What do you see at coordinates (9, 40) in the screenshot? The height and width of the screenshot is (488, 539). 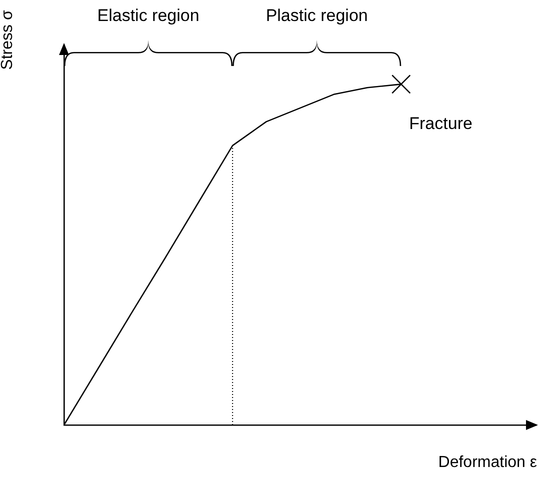 I see `y-axis-title: Stress σ` at bounding box center [9, 40].